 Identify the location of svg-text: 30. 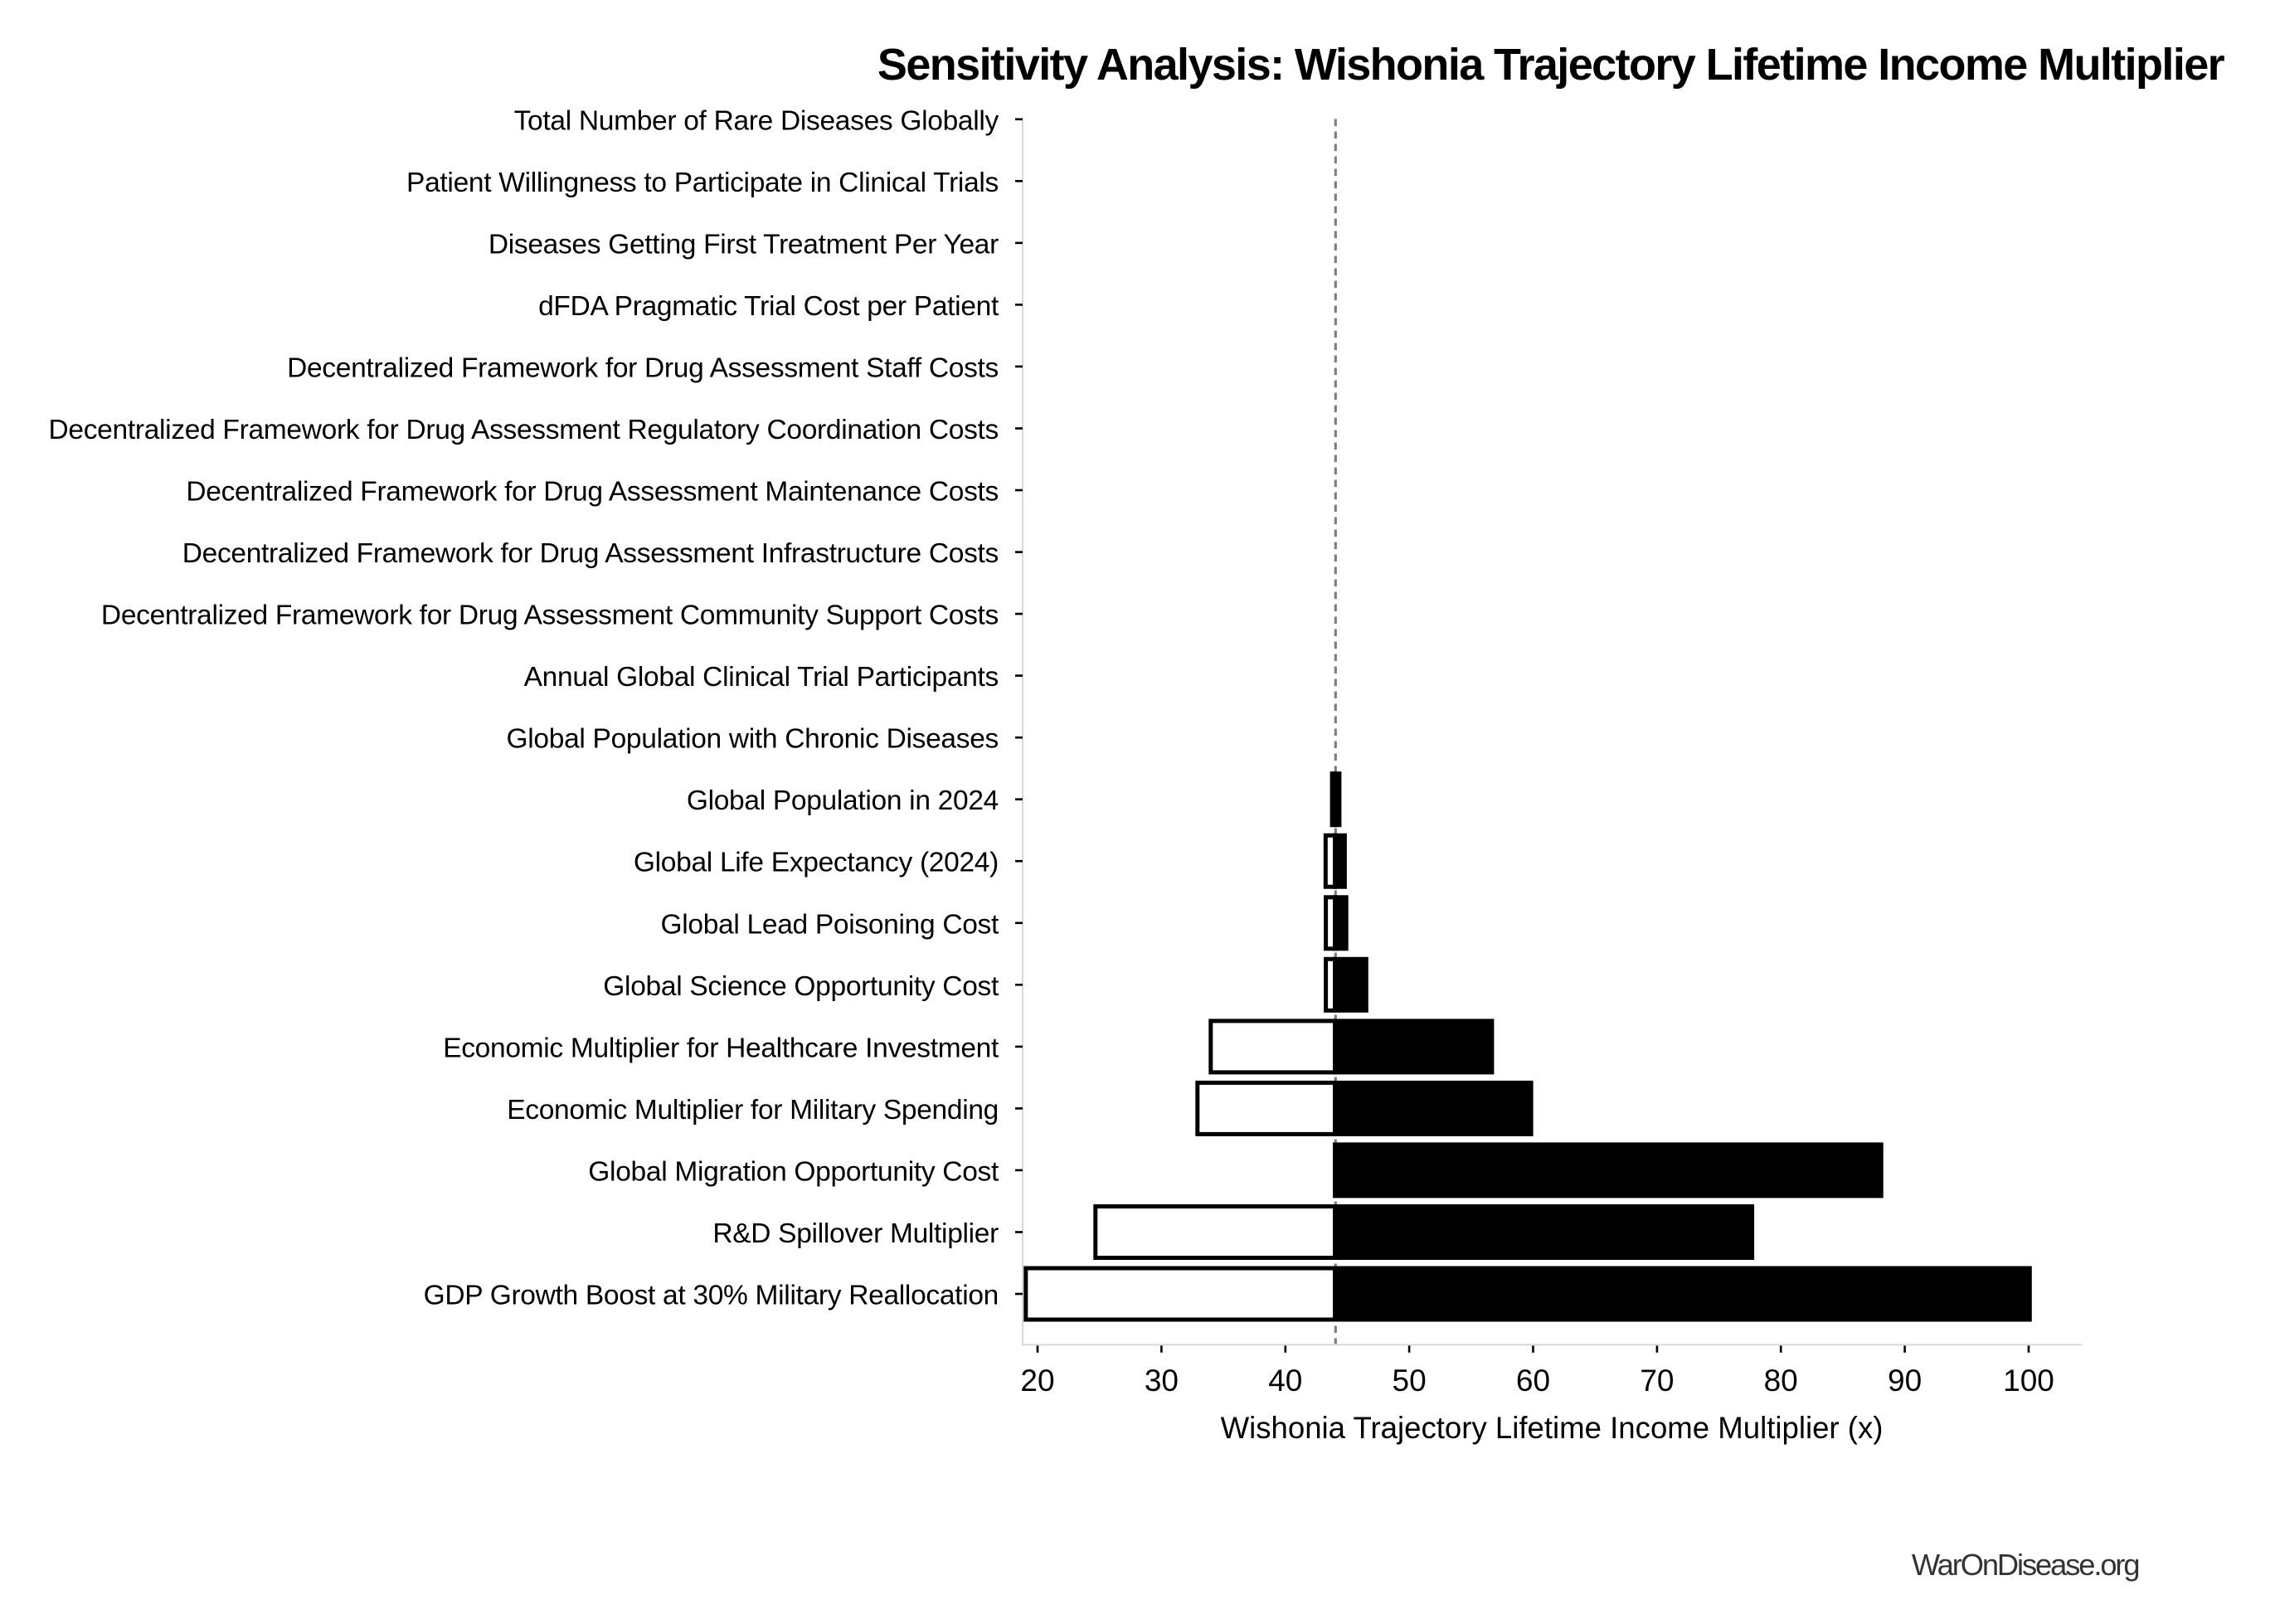
(1162, 1381).